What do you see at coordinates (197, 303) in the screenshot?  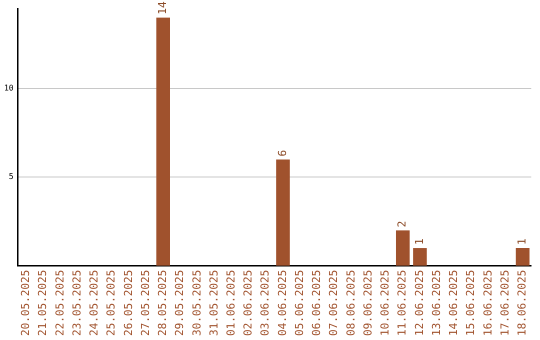 I see `x-tick-label: 30.05.2025` at bounding box center [197, 303].